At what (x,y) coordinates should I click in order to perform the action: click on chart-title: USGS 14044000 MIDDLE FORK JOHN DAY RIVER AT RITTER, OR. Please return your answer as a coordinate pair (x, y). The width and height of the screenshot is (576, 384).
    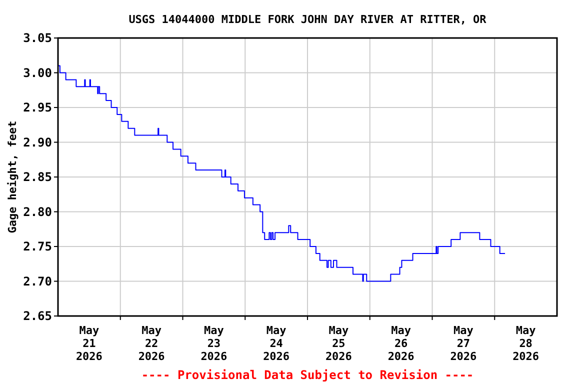
    Looking at the image, I should click on (307, 19).